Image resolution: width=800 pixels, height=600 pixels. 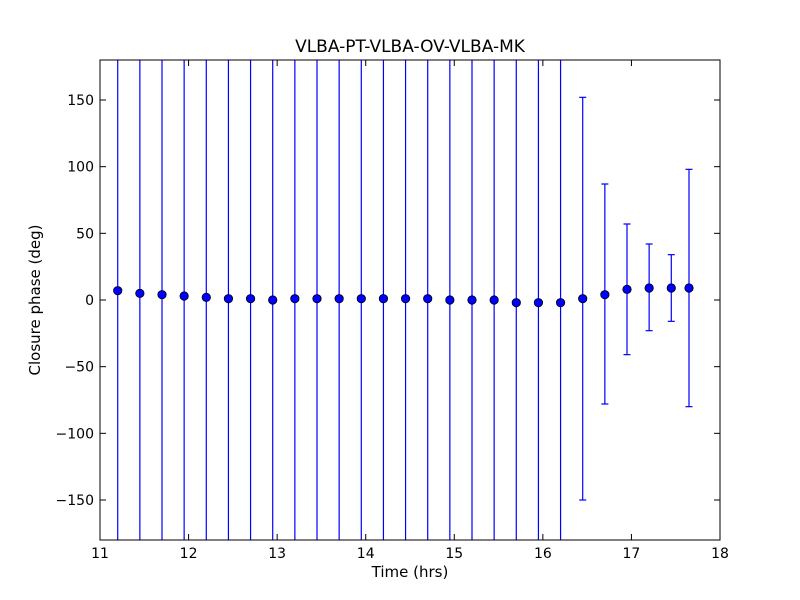 What do you see at coordinates (85, 234) in the screenshot?
I see `y-tick-label: 50` at bounding box center [85, 234].